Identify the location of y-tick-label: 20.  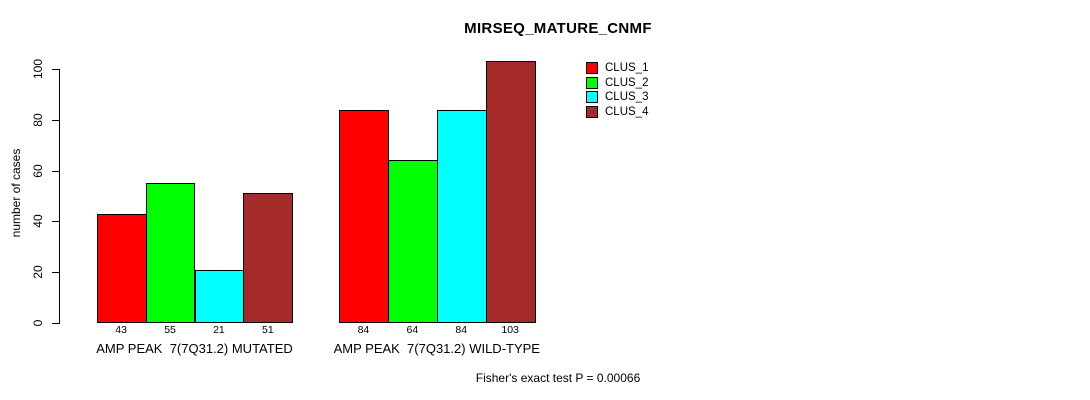
(38, 272).